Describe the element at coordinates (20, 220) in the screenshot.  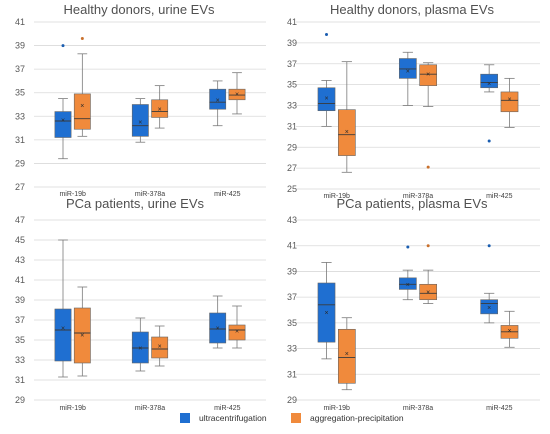
I see `y-tick-label: 47` at that location.